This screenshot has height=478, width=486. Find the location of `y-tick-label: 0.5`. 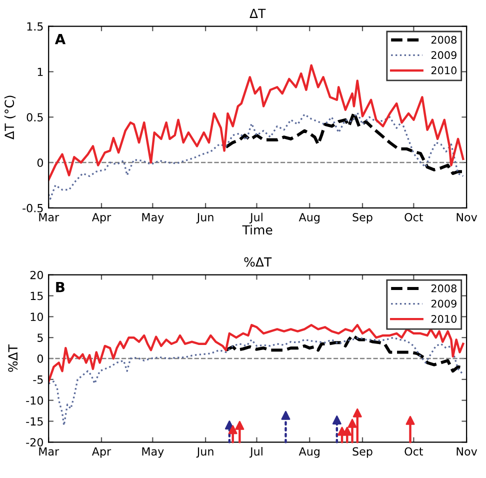

y-tick-label: 0.5 is located at coordinates (34, 117).